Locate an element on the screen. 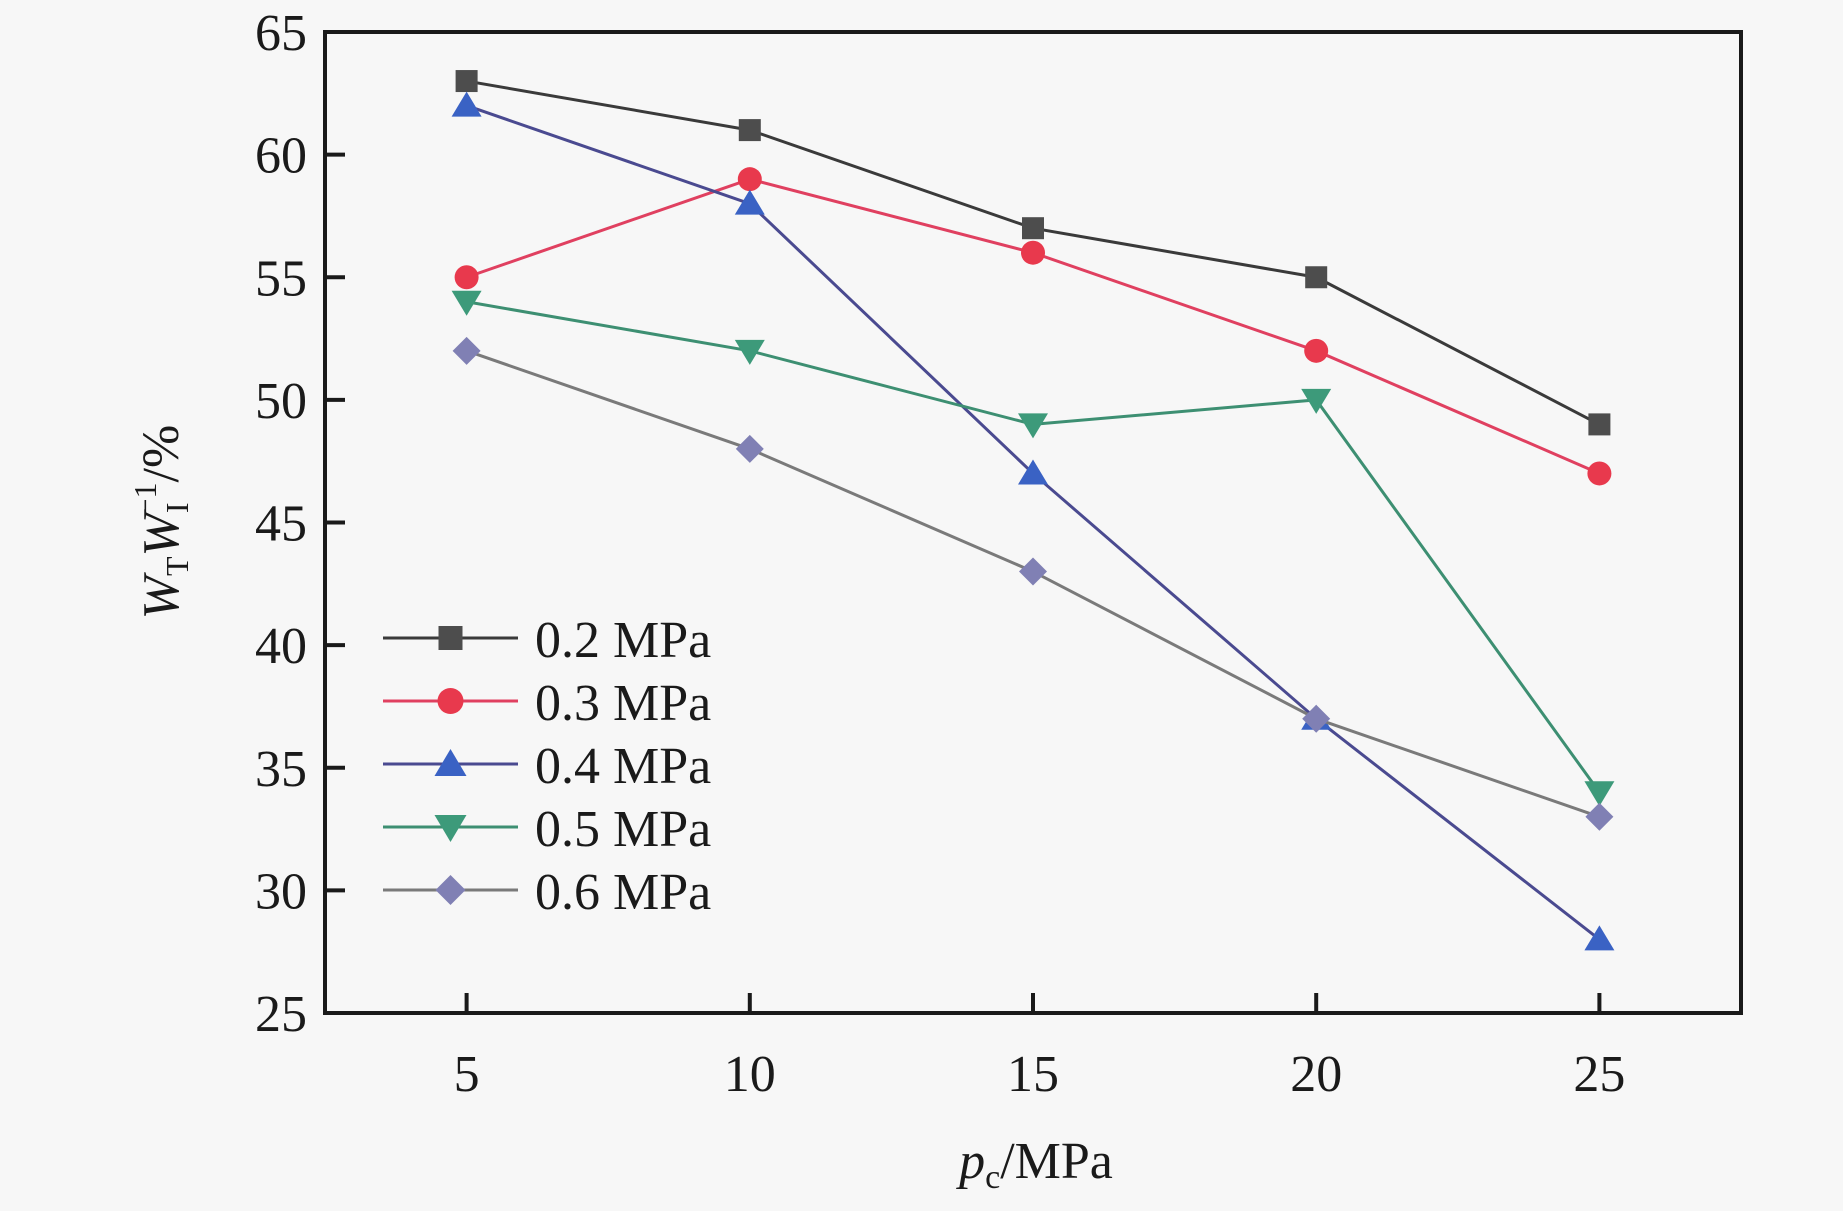 This screenshot has width=1843, height=1211. legend-label: 0.4 MPa is located at coordinates (623, 766).